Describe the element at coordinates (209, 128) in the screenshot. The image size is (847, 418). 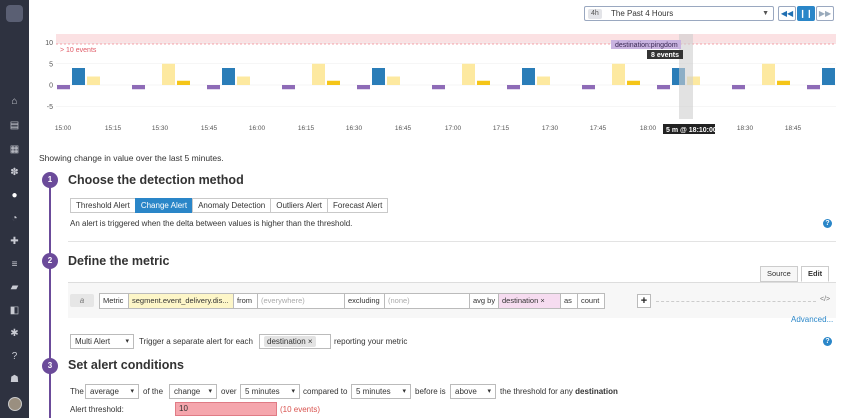
I see `x-tick-label: 15:45` at that location.